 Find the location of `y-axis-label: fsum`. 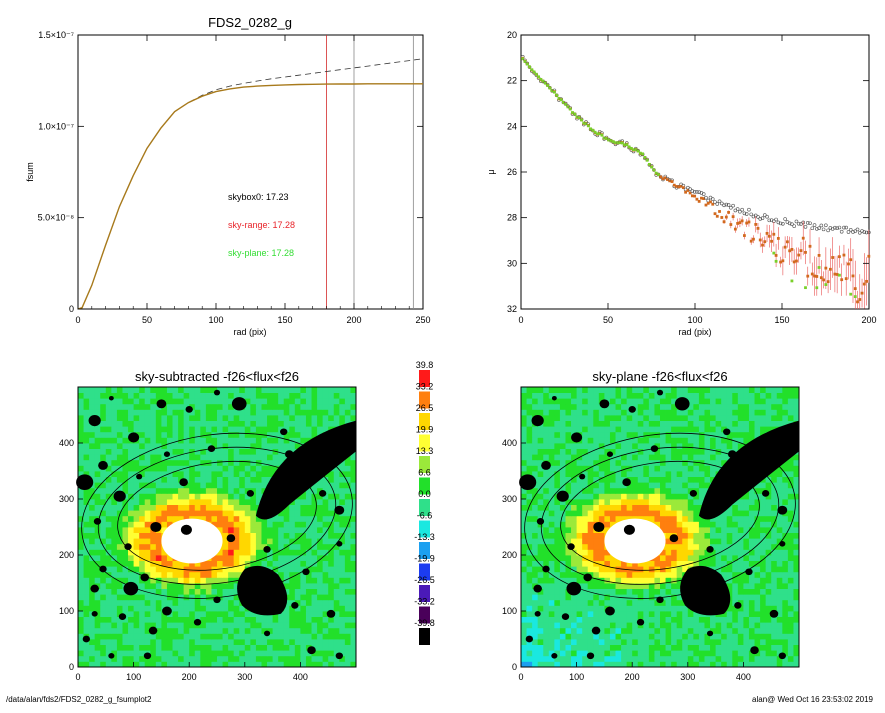

y-axis-label: fsum is located at coordinates (30, 172).